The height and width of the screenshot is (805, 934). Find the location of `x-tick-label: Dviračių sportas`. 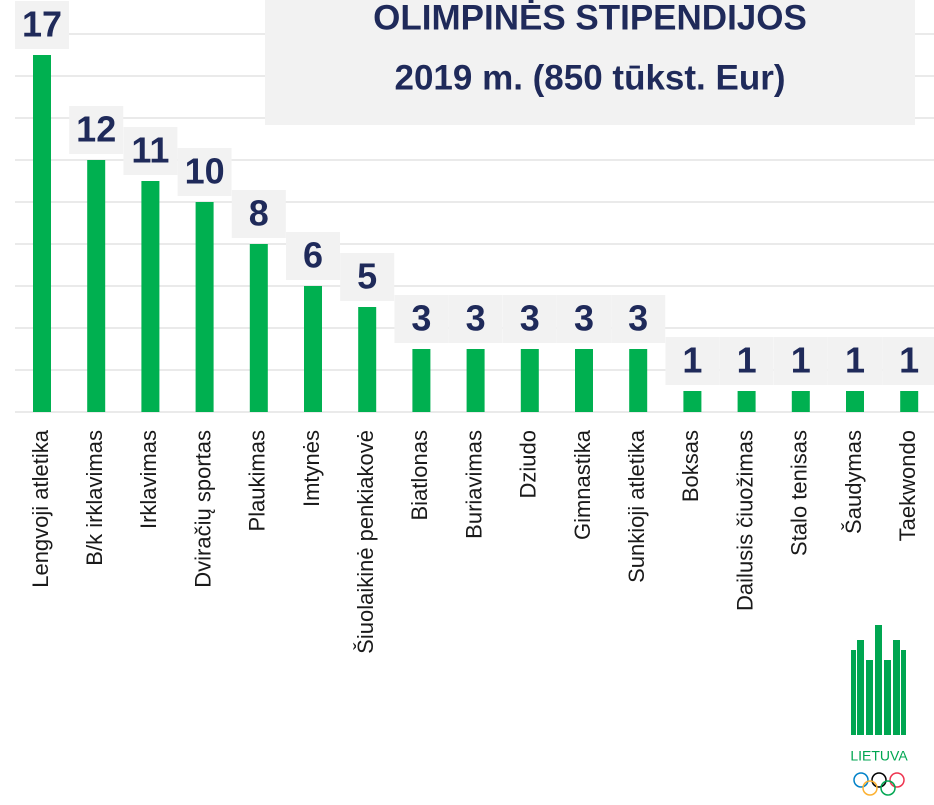

x-tick-label: Dviračių sportas is located at coordinates (202, 509).